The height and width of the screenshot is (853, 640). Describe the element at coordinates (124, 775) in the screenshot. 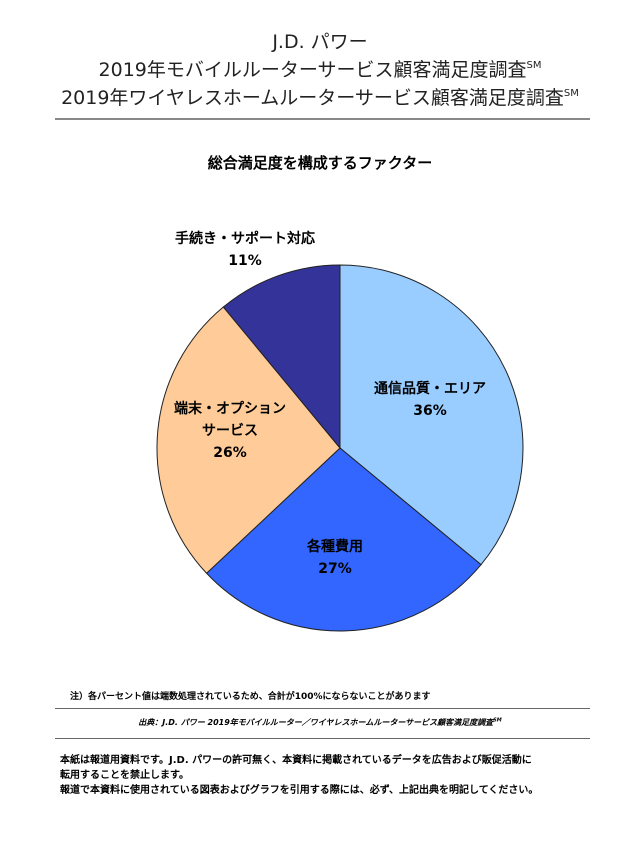

I see `disclaimer-line: 転用することを禁止します。` at that location.